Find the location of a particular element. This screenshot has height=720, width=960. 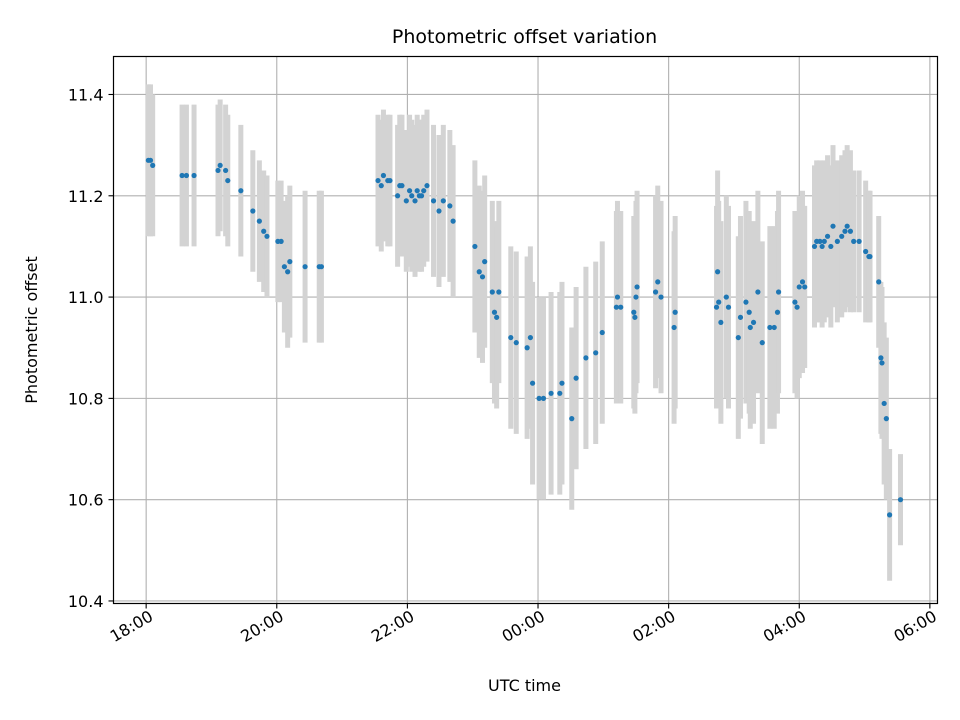

x-tick-label: 00:00 is located at coordinates (523, 627).